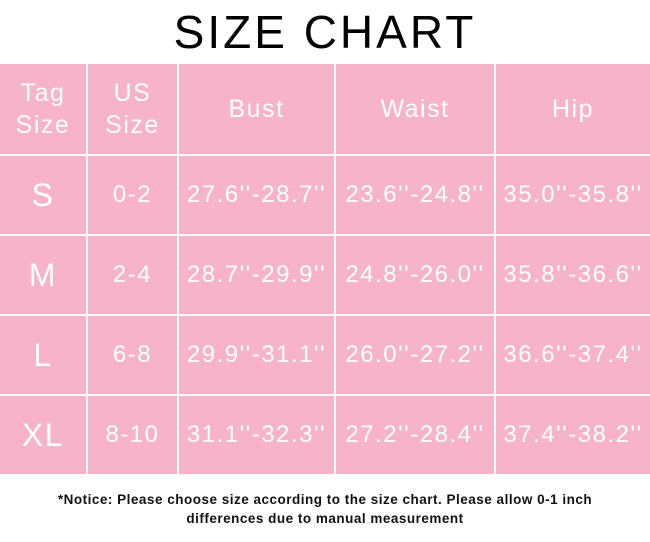 The height and width of the screenshot is (542, 650). I want to click on cell-bust: 29.9''-31.1'', so click(256, 355).